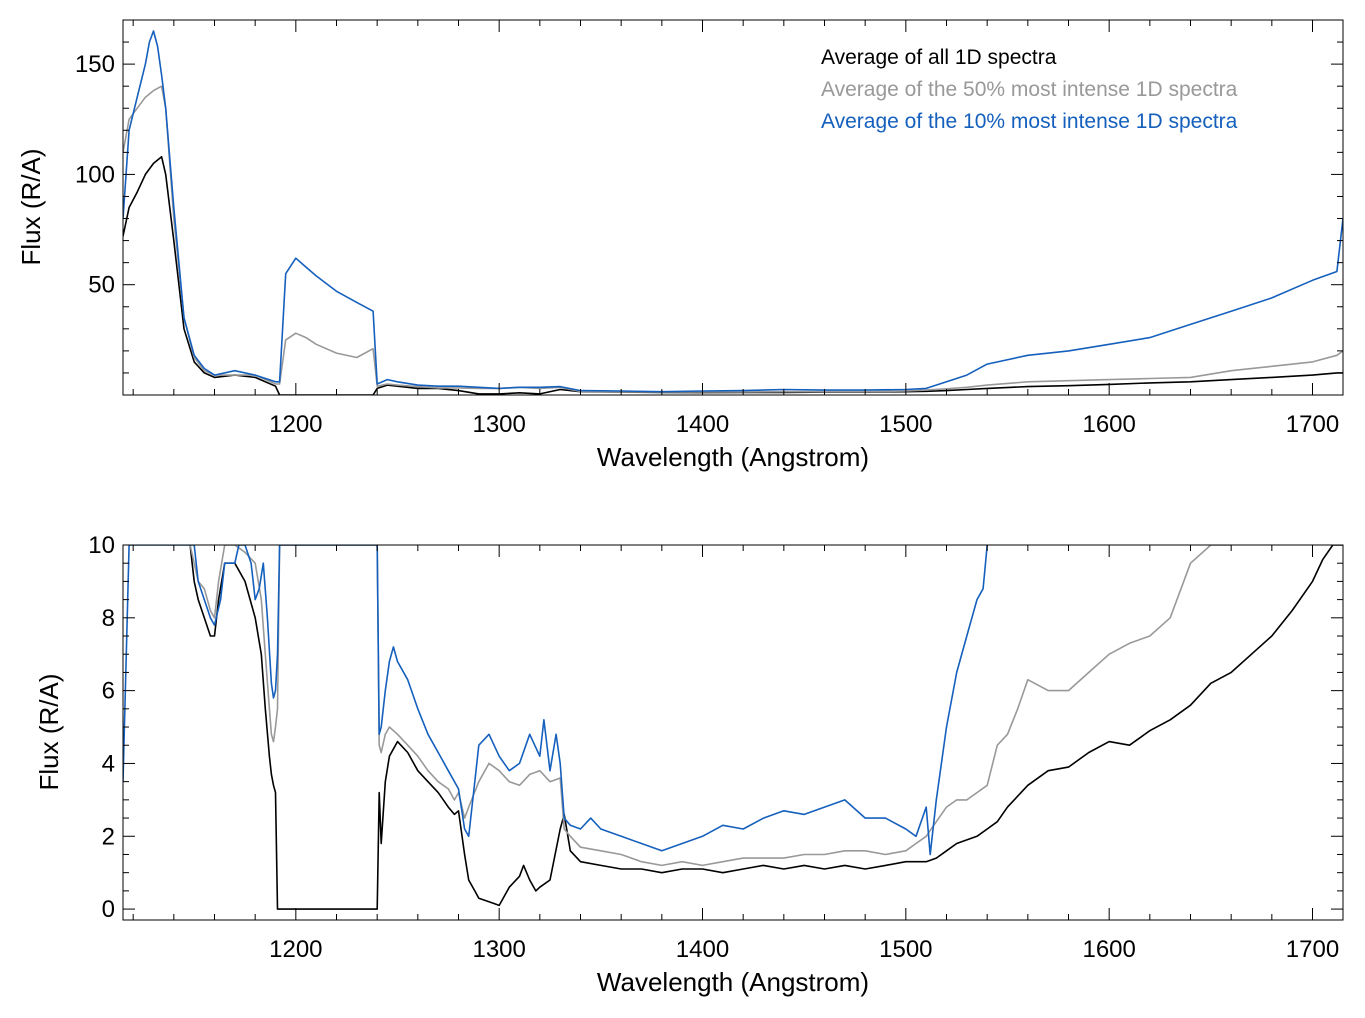  I want to click on bottom-y-tick-label: 10, so click(101, 545).